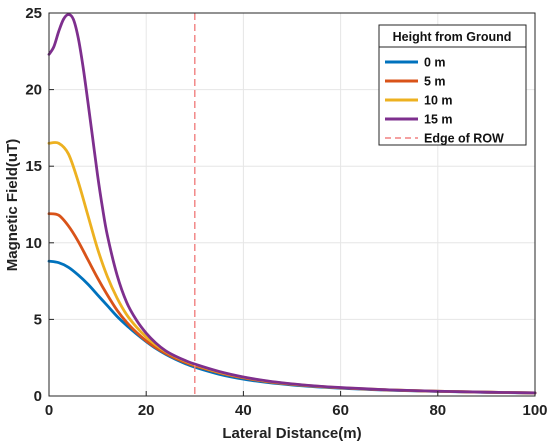 Image resolution: width=550 pixels, height=448 pixels. Describe the element at coordinates (146, 410) in the screenshot. I see `x-tick-label: 20` at that location.